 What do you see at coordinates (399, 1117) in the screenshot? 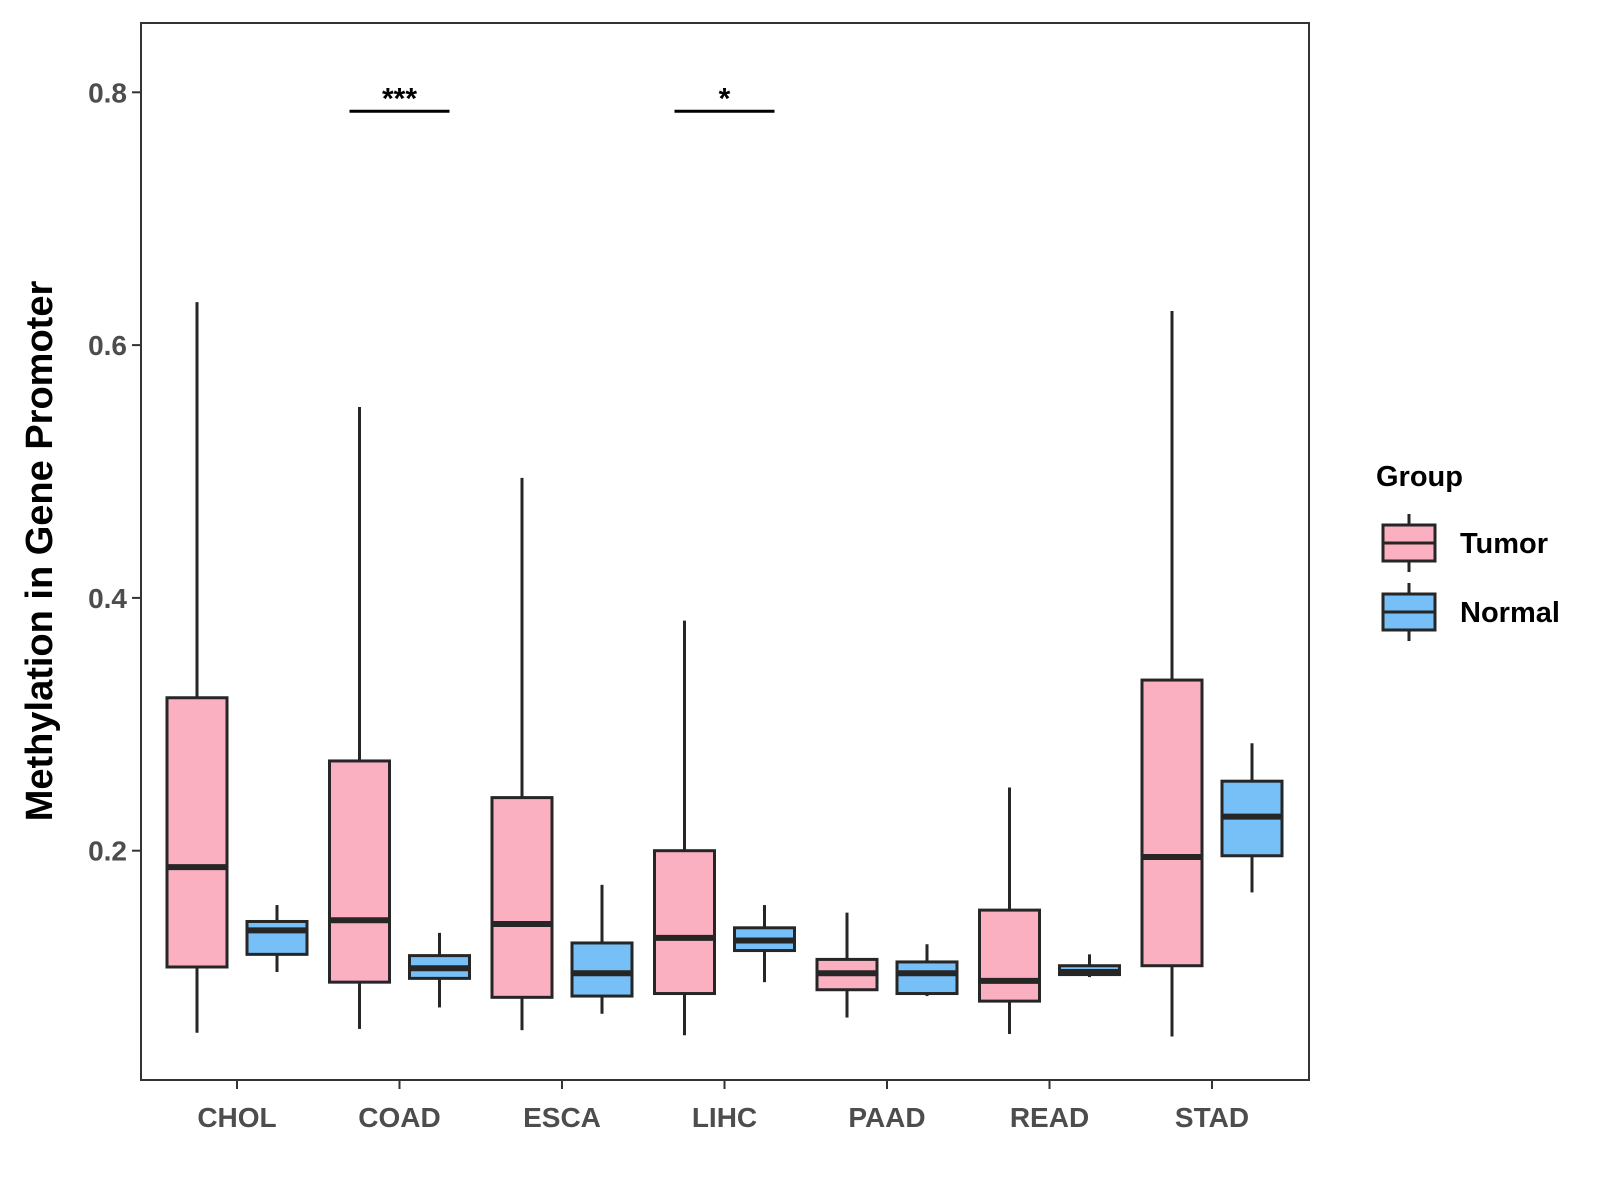
I see `x-tick-label: COAD` at bounding box center [399, 1117].